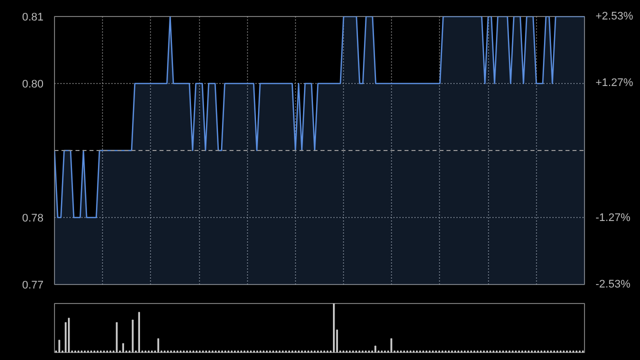 This screenshot has height=360, width=640. What do you see at coordinates (33, 218) in the screenshot?
I see `y-tick-label: 0.78` at bounding box center [33, 218].